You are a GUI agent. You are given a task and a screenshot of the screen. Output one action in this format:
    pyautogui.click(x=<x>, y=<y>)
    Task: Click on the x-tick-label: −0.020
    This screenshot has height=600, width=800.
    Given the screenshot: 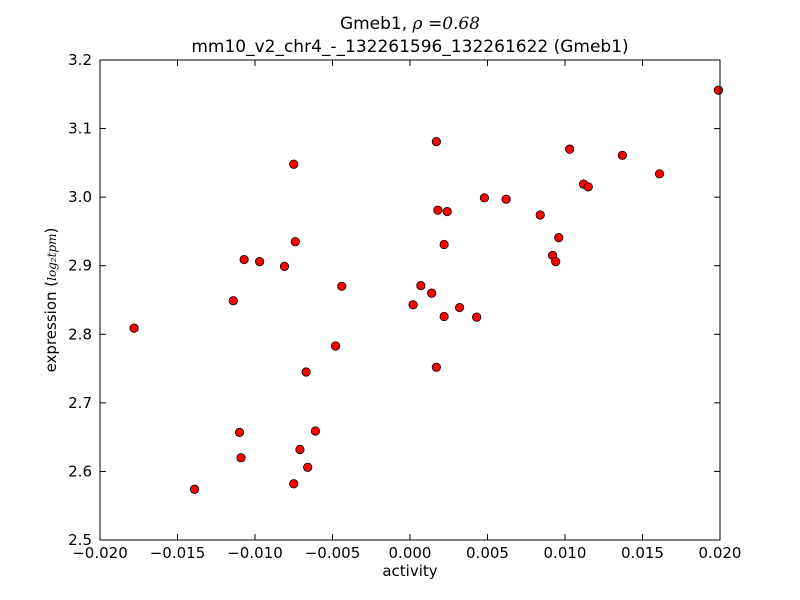 What is the action you would take?
    pyautogui.click(x=100, y=553)
    